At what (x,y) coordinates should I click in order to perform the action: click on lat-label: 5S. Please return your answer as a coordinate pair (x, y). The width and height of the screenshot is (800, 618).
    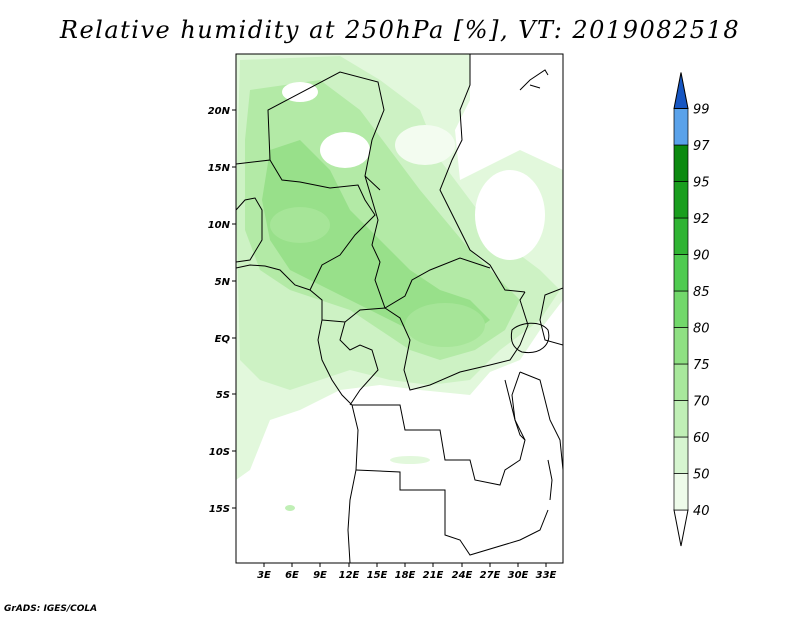
    Looking at the image, I should click on (223, 395).